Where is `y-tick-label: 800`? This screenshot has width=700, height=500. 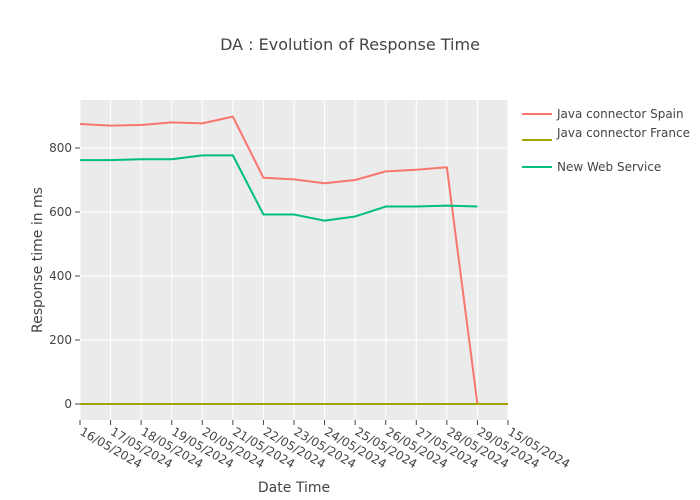
y-tick-label: 800 is located at coordinates (60, 148).